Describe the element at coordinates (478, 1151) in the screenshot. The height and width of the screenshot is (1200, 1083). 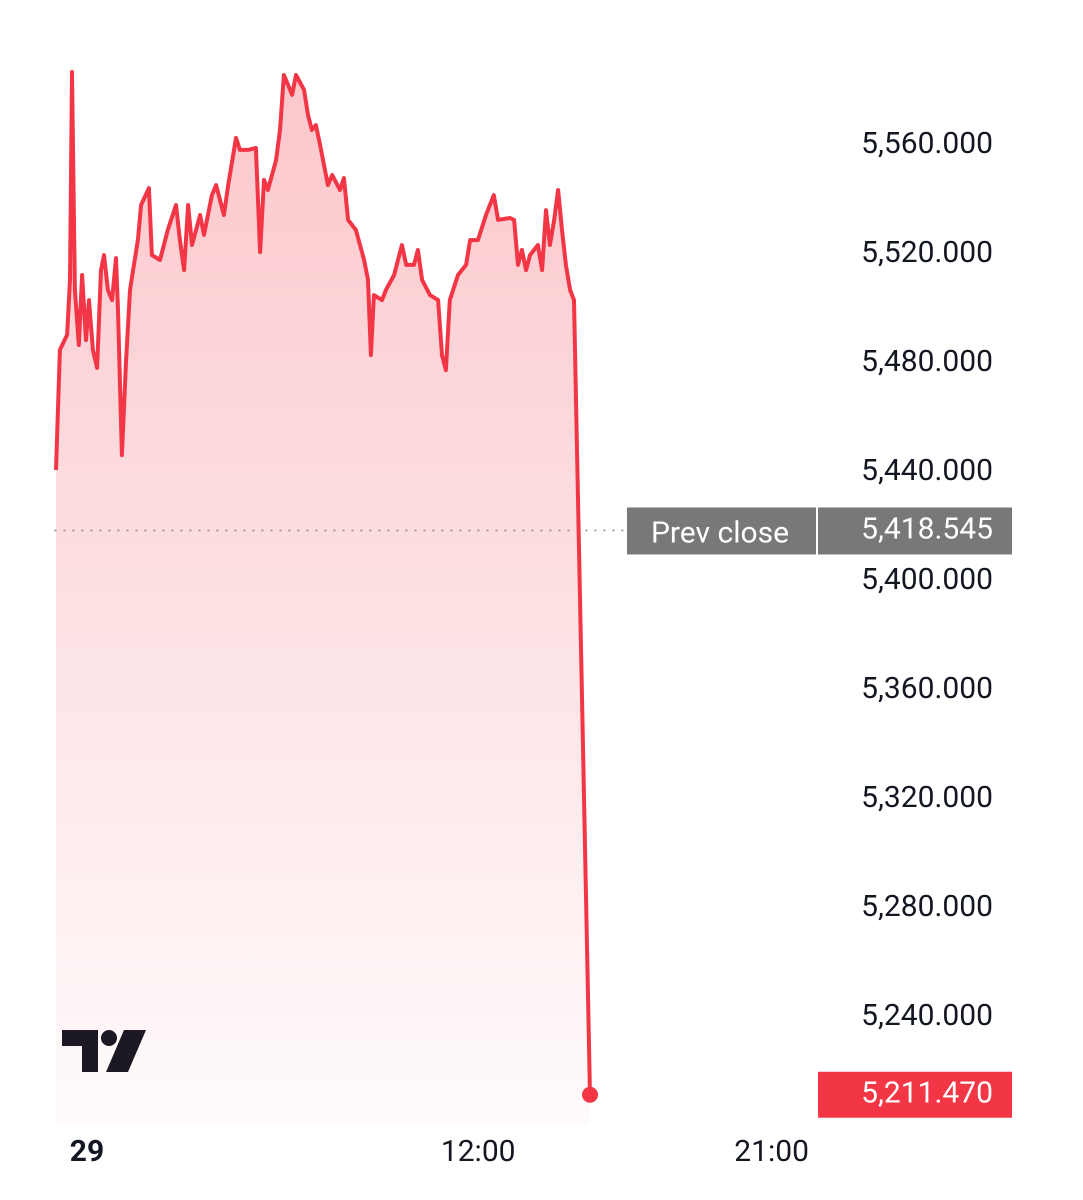
I see `x-tick-label: 12:00` at that location.